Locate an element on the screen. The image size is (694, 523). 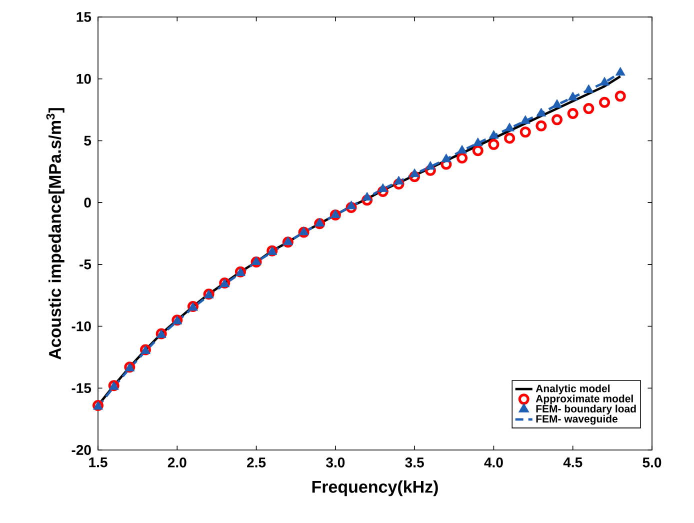
legend-label: FEM- waveguide is located at coordinates (577, 419).